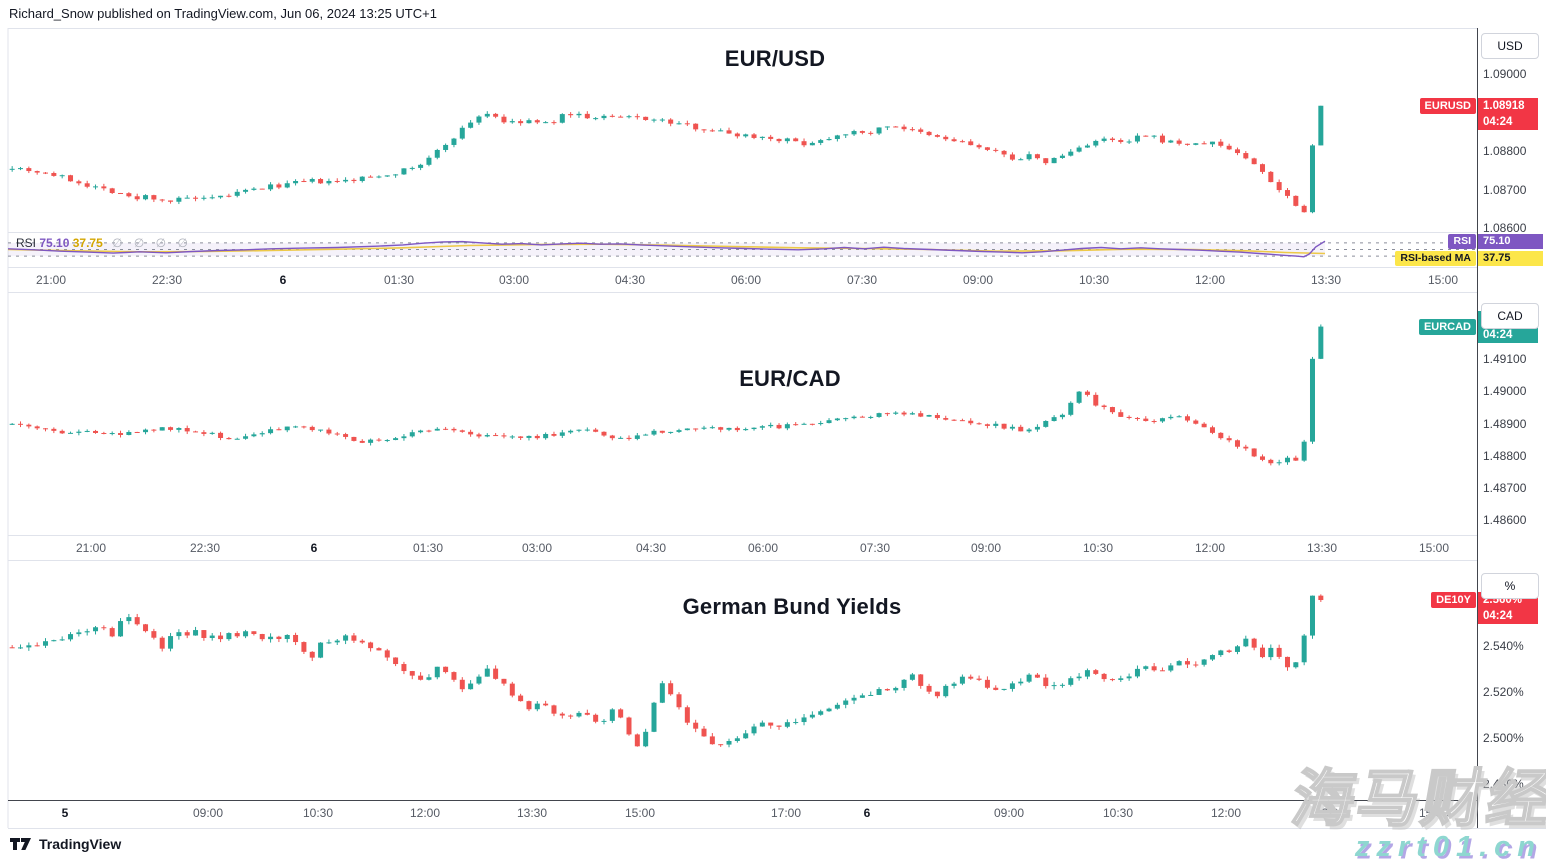 Image resolution: width=1546 pixels, height=863 pixels. Describe the element at coordinates (1510, 258) in the screenshot. I see `rsi-ma-axis-value: 37.75` at that location.